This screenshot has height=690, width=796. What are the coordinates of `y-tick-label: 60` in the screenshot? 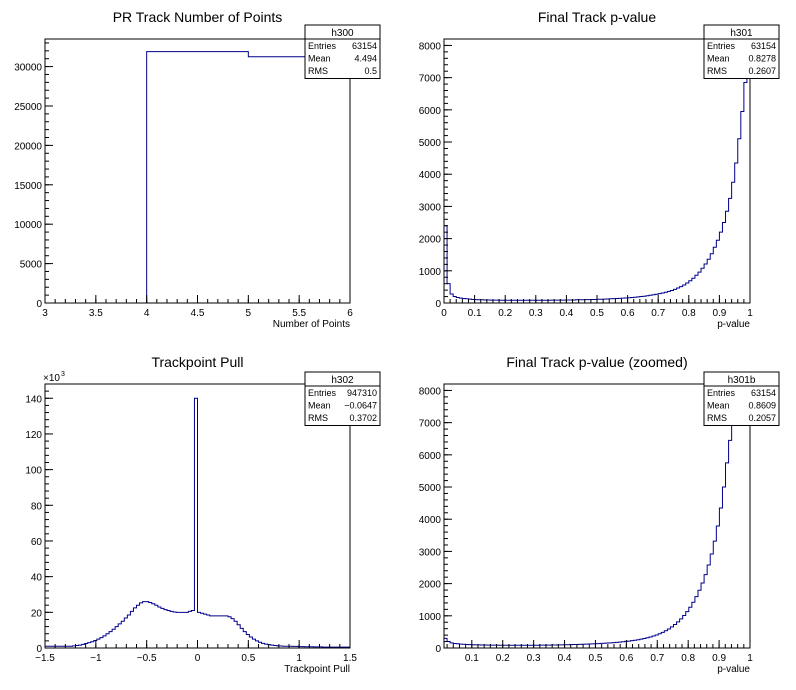 It's located at (37, 542).